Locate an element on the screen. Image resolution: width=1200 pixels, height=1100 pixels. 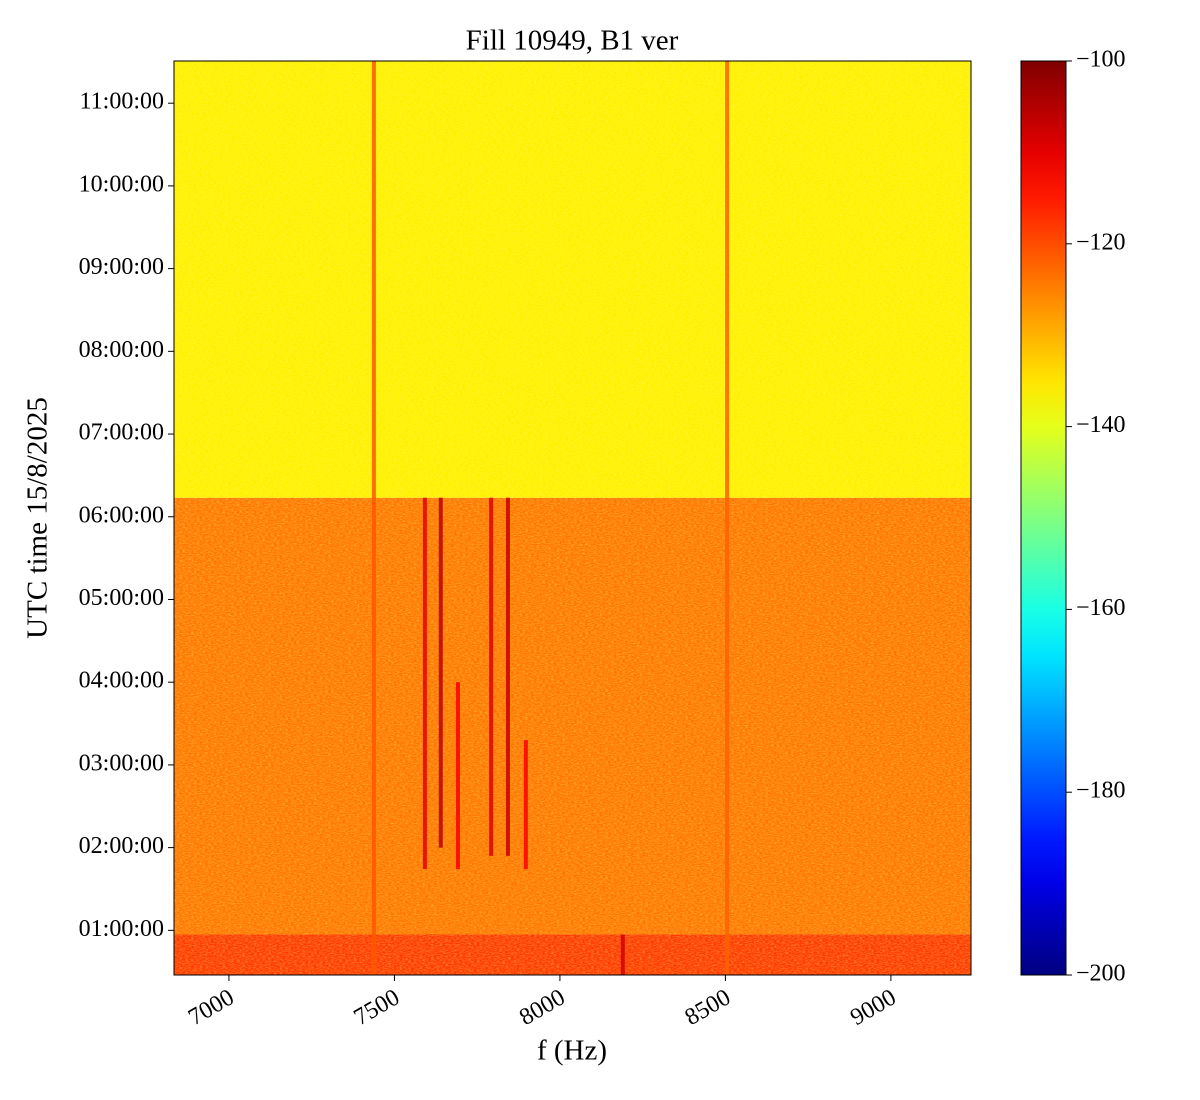
chart-title: Fill 10949, B1 ver is located at coordinates (572, 41).